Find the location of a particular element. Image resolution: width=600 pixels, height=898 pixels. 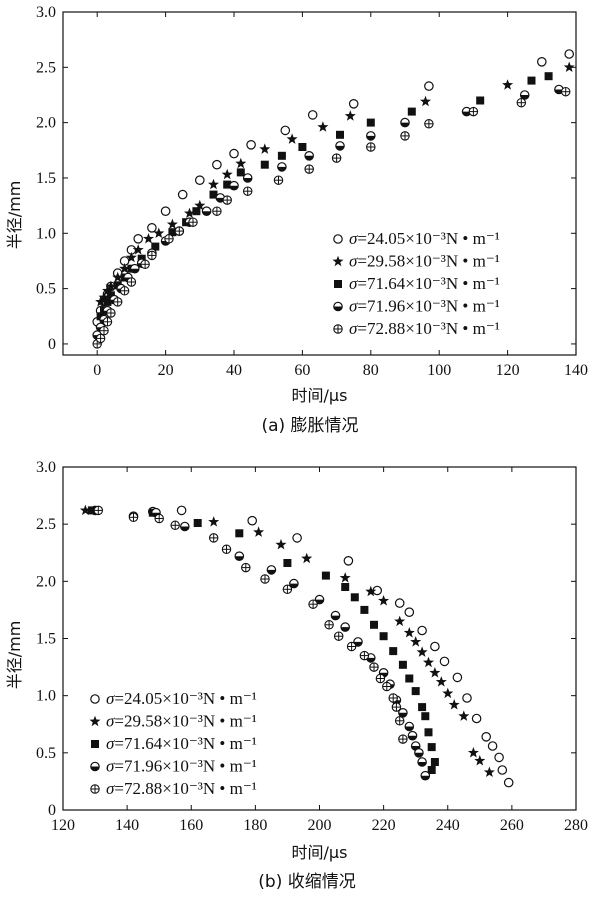

panel-a-xtick-label: 100 is located at coordinates (439, 370).